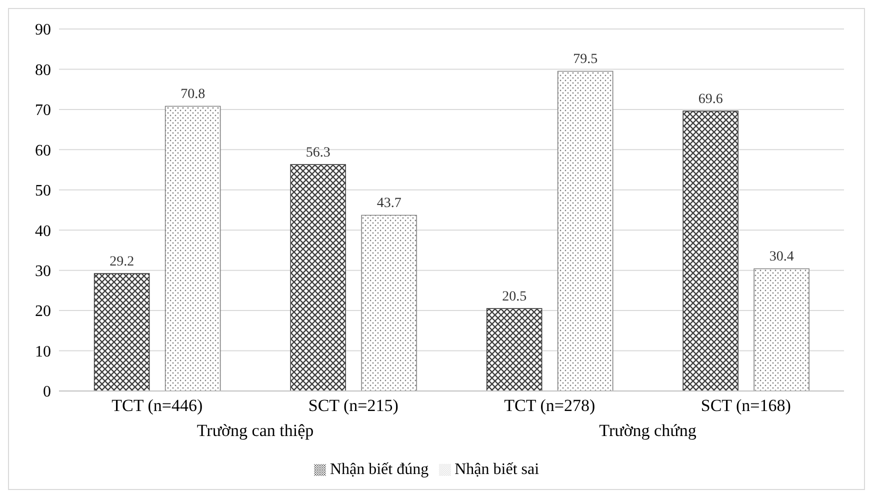 This screenshot has width=871, height=498. What do you see at coordinates (514, 297) in the screenshot?
I see `data-label: 20.5` at bounding box center [514, 297].